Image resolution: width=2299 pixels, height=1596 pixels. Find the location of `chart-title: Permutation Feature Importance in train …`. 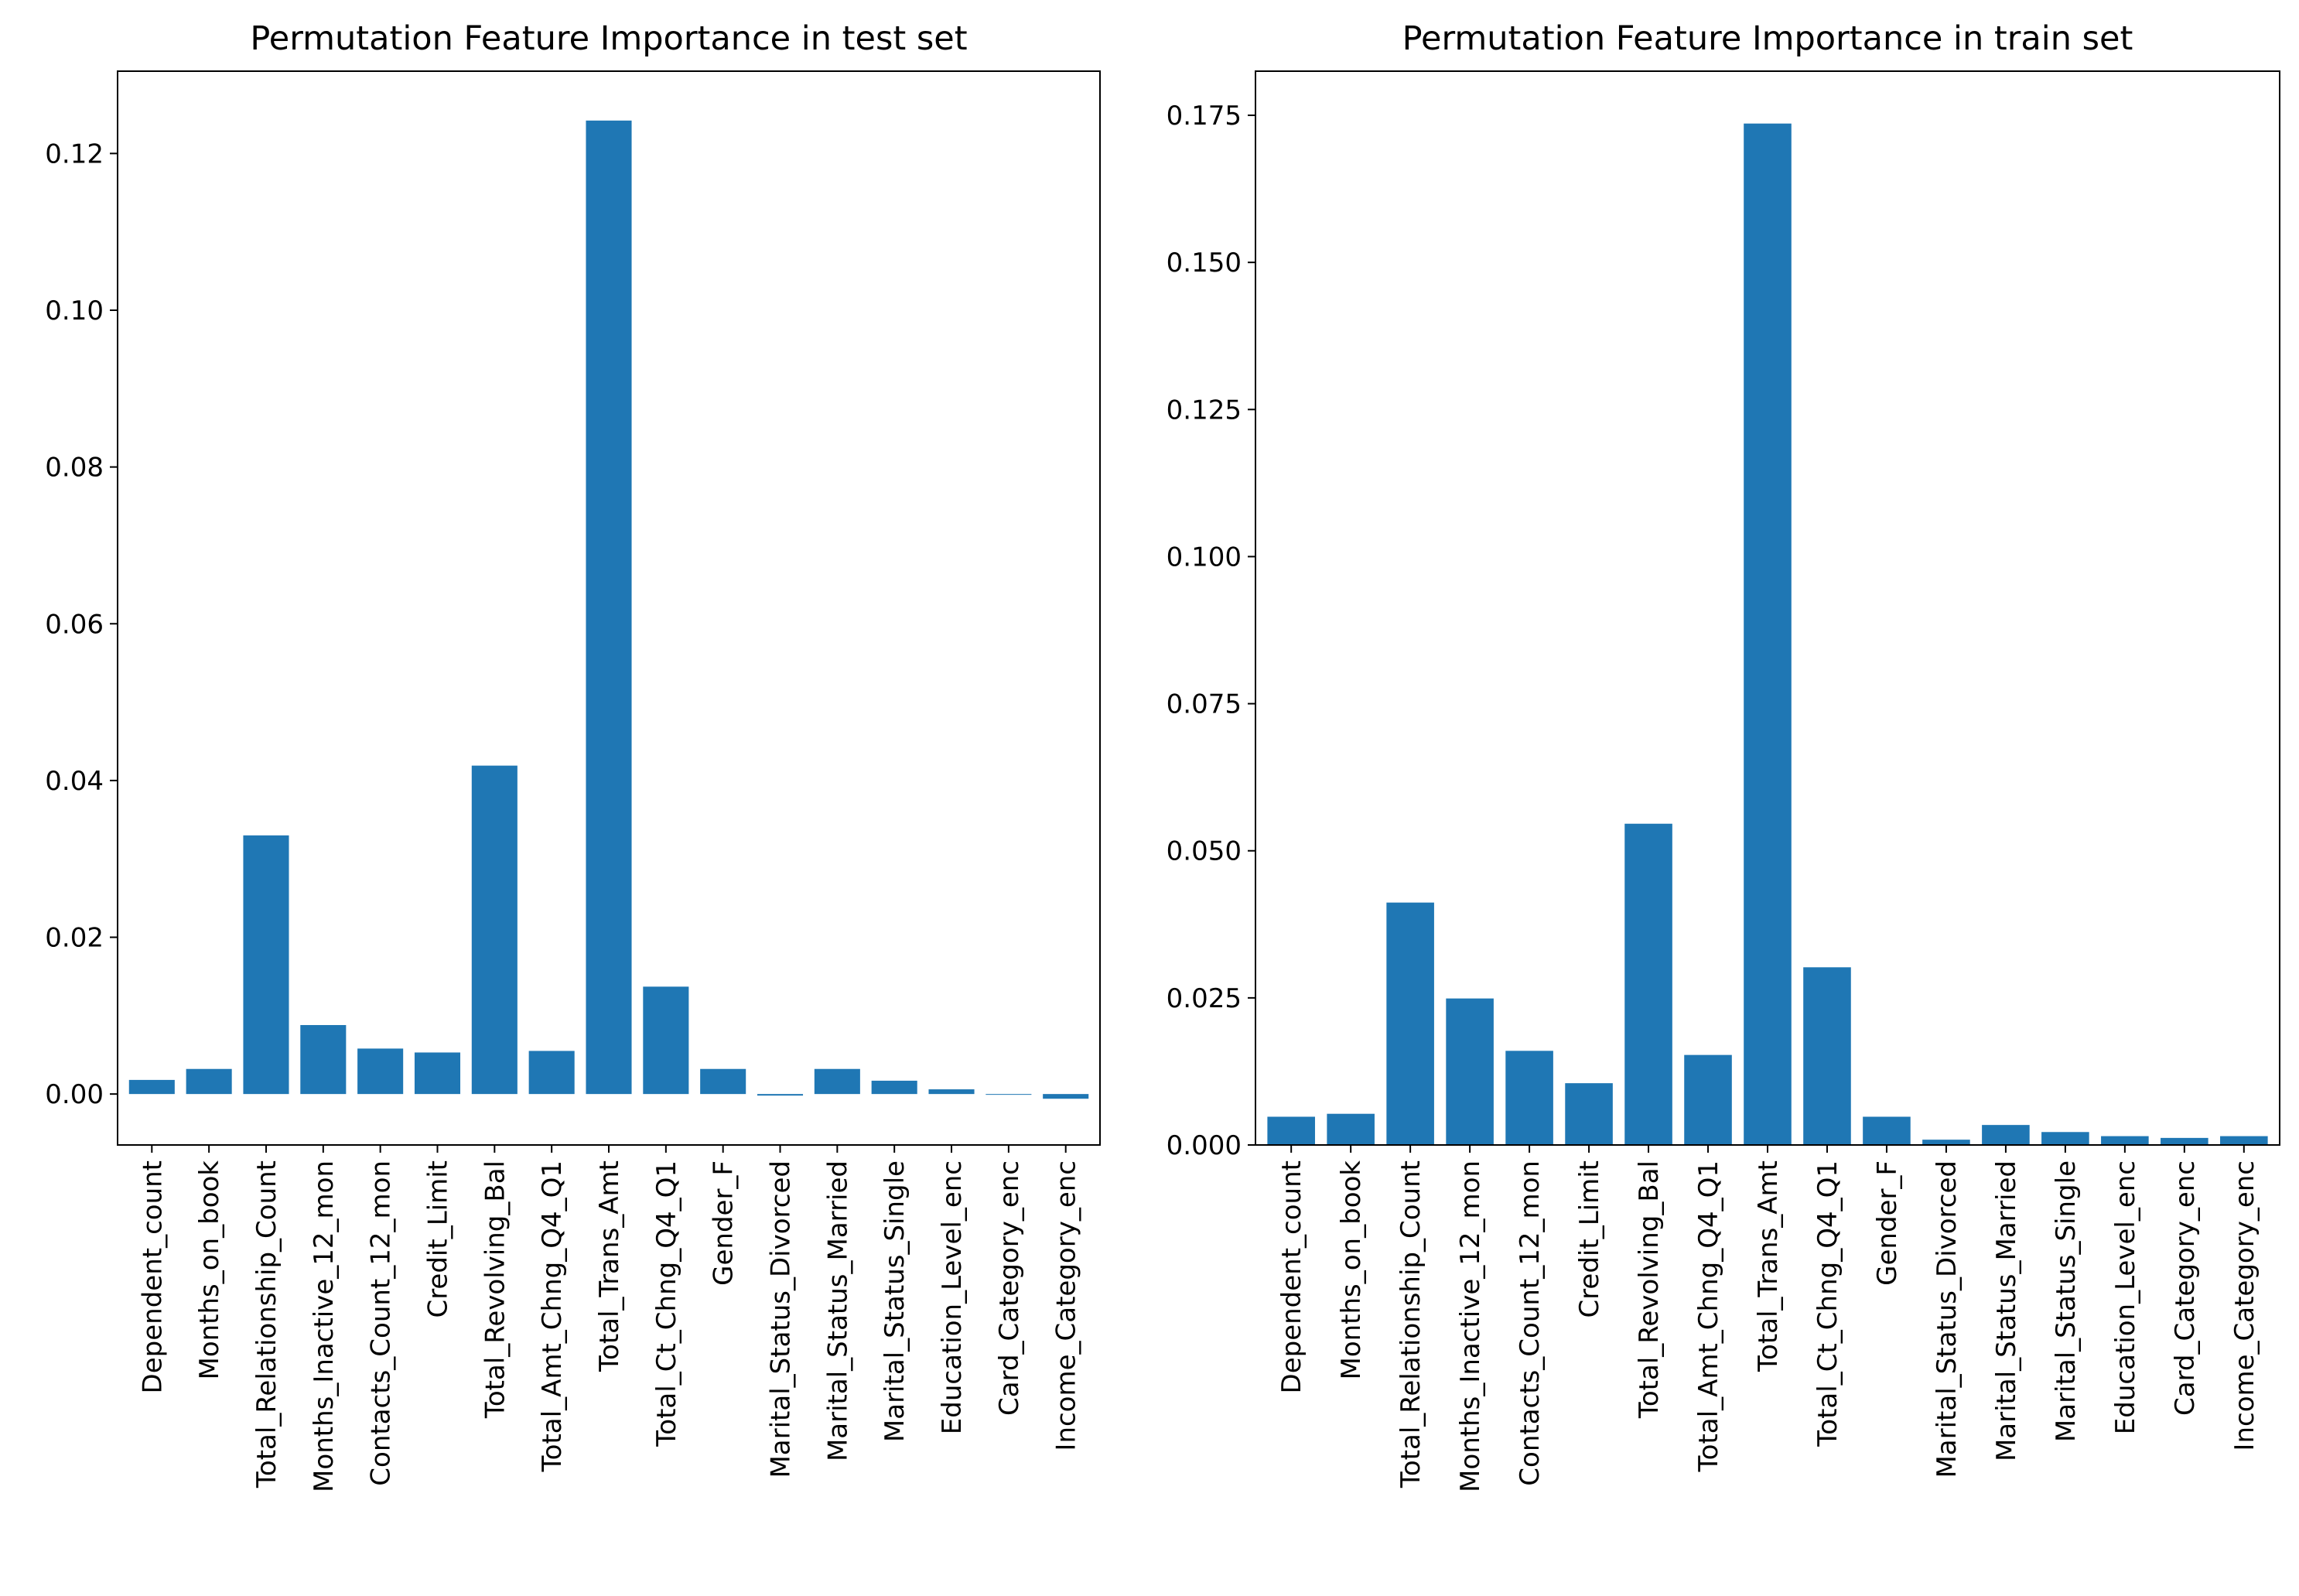

chart-title: Permutation Feature Importance in train … is located at coordinates (1767, 38).